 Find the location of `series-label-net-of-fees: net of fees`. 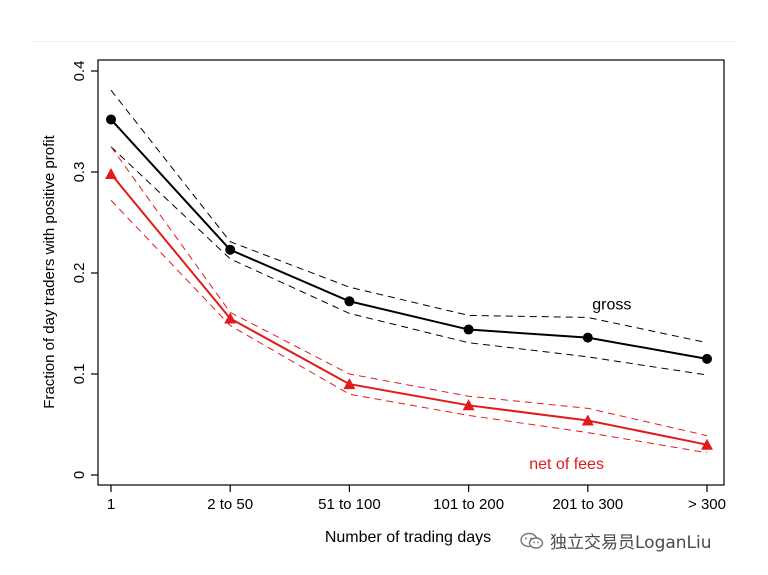

series-label-net-of-fees: net of fees is located at coordinates (566, 464).